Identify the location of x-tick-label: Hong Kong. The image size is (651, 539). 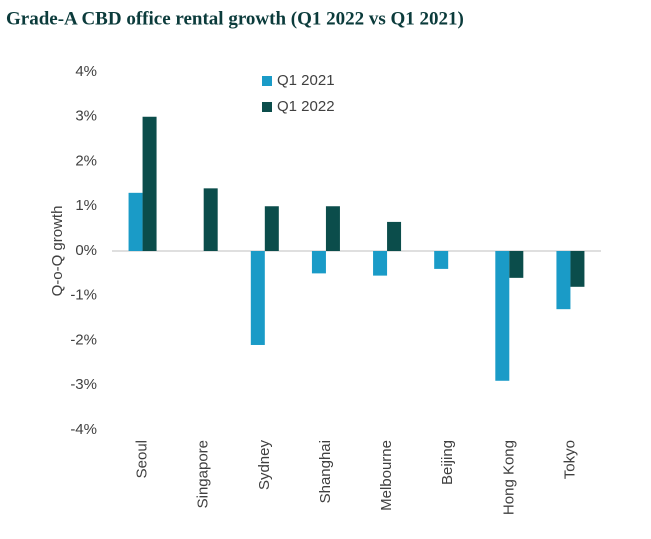
(508, 477).